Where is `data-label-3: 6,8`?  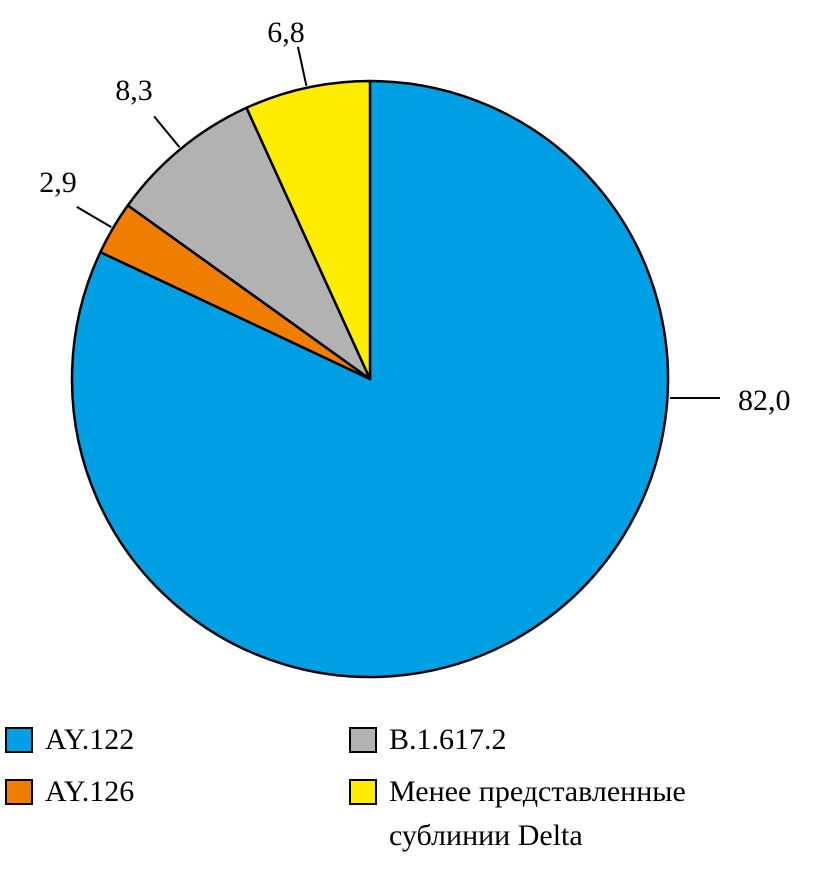 data-label-3: 6,8 is located at coordinates (286, 32).